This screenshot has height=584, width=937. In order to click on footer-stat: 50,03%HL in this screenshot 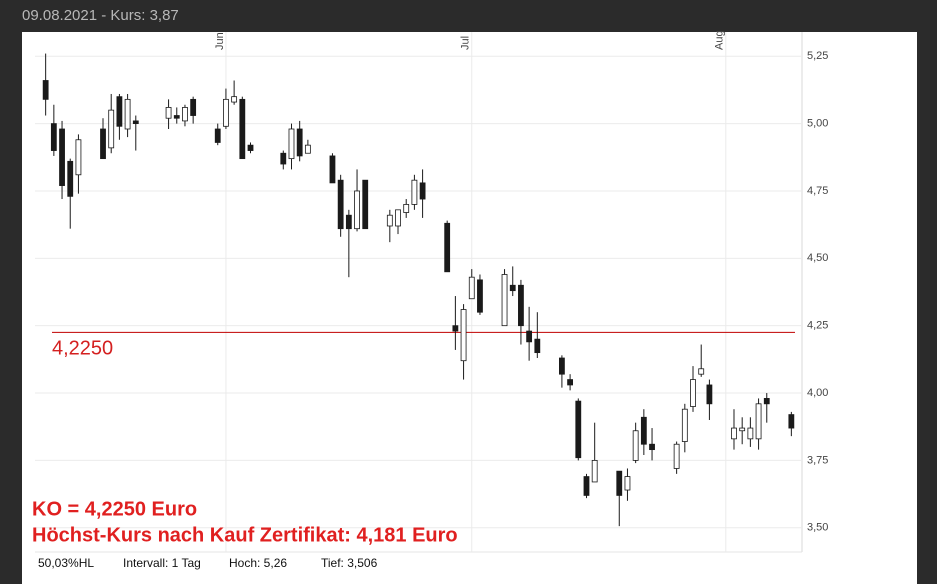, I will do `click(66, 563)`.